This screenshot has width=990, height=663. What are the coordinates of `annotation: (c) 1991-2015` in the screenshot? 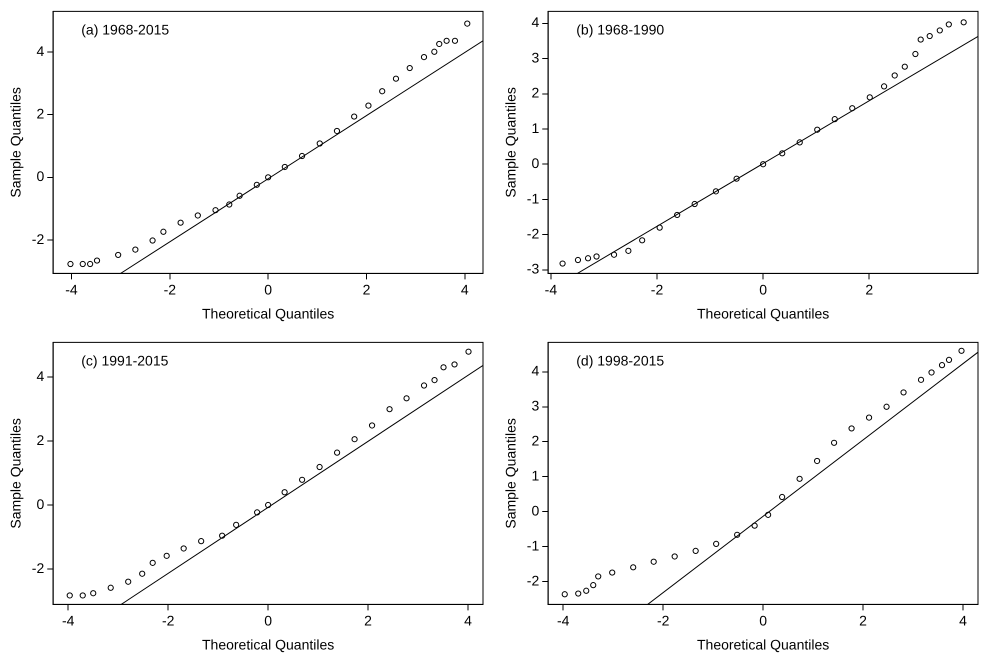 It's located at (125, 360).